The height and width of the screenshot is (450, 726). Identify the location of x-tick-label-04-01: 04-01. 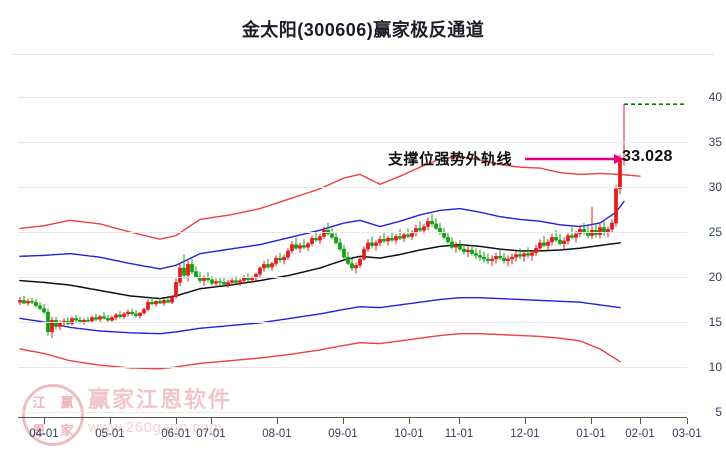
(44, 434).